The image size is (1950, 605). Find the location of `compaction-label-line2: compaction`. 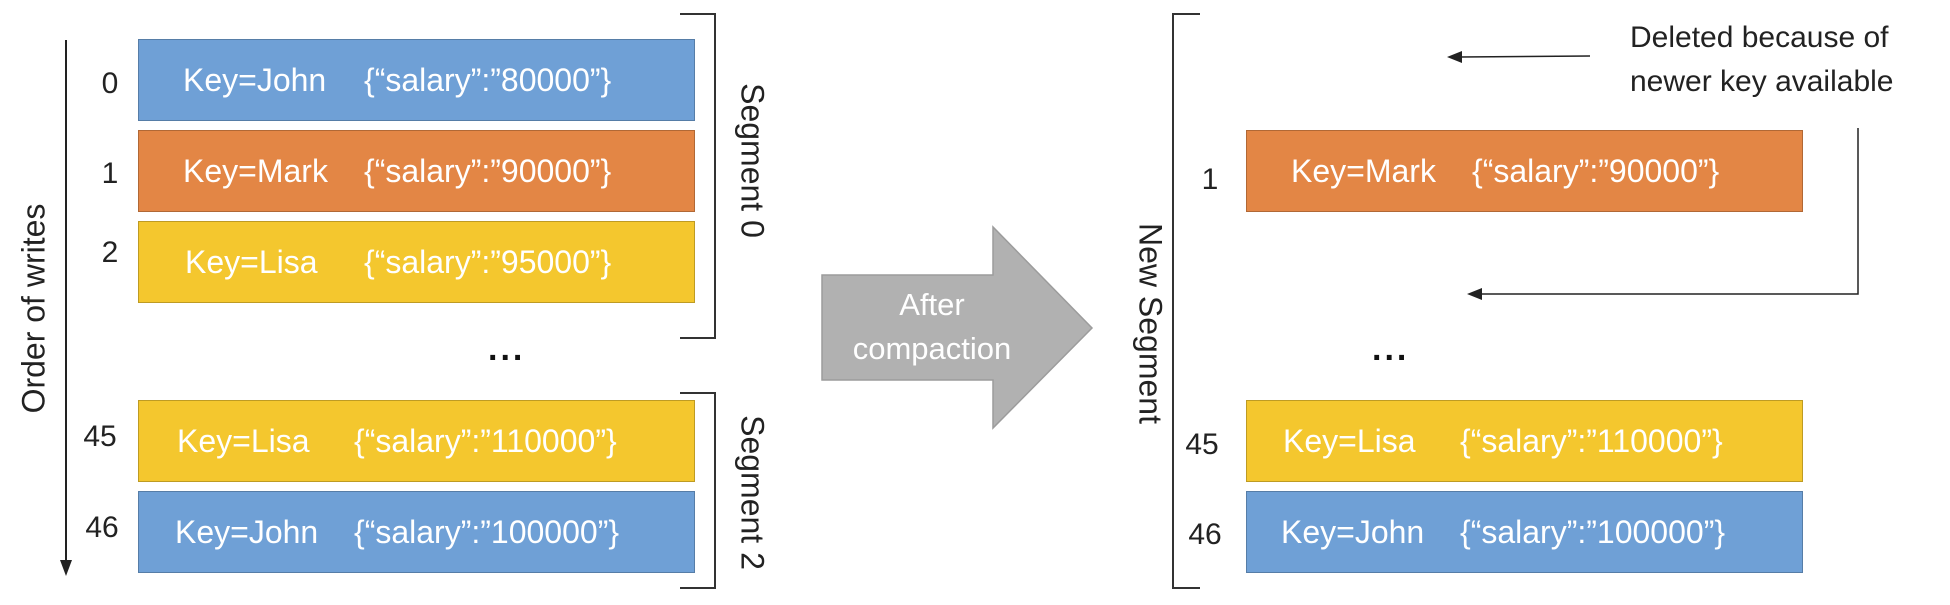

compaction-label-line2: compaction is located at coordinates (932, 348).